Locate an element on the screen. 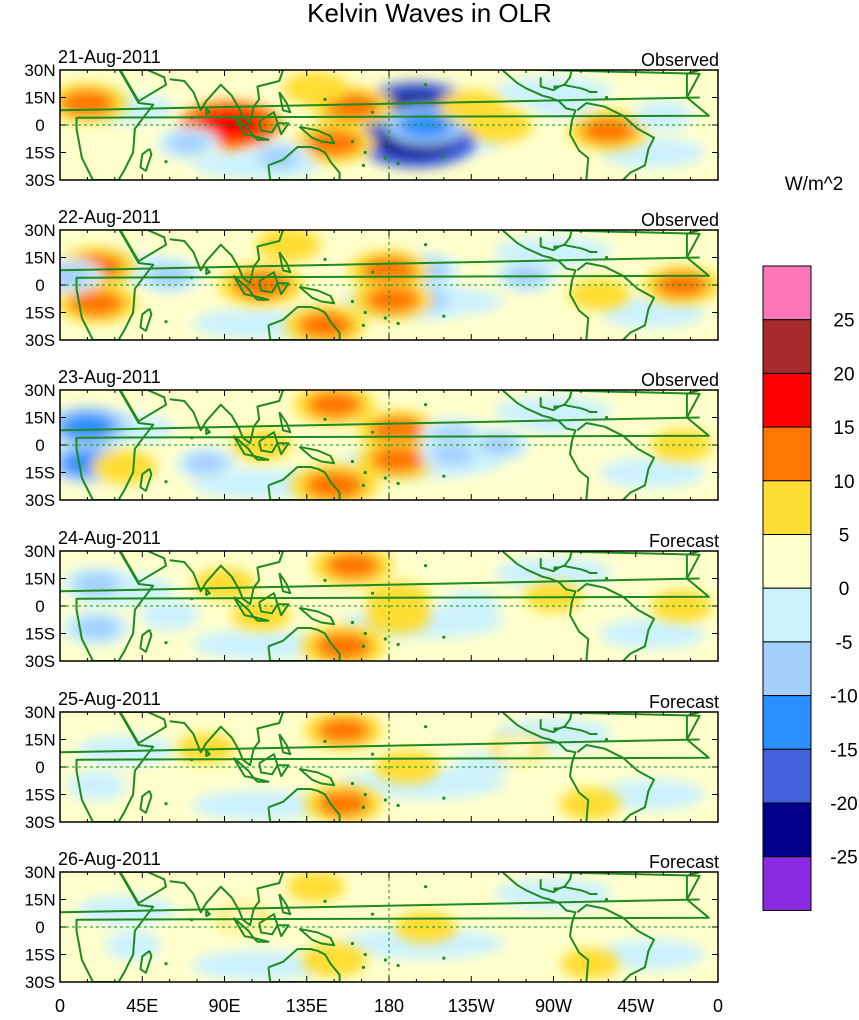  lon-tick-label: 90W is located at coordinates (553, 1006).